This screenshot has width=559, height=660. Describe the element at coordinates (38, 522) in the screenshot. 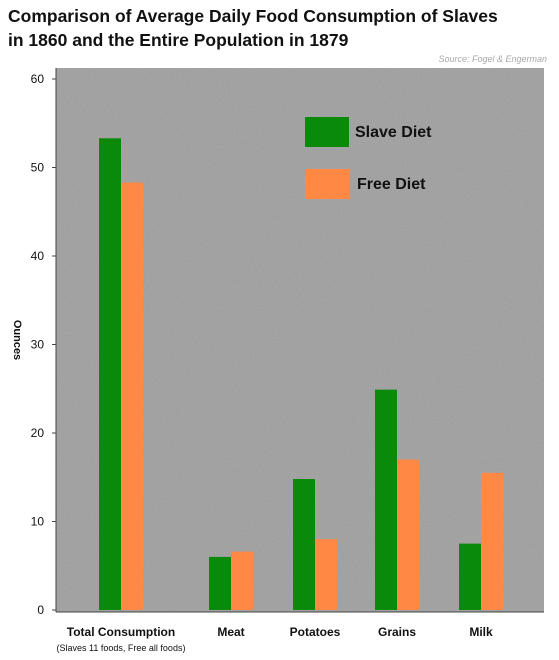

I see `y-tick-label: 10` at that location.